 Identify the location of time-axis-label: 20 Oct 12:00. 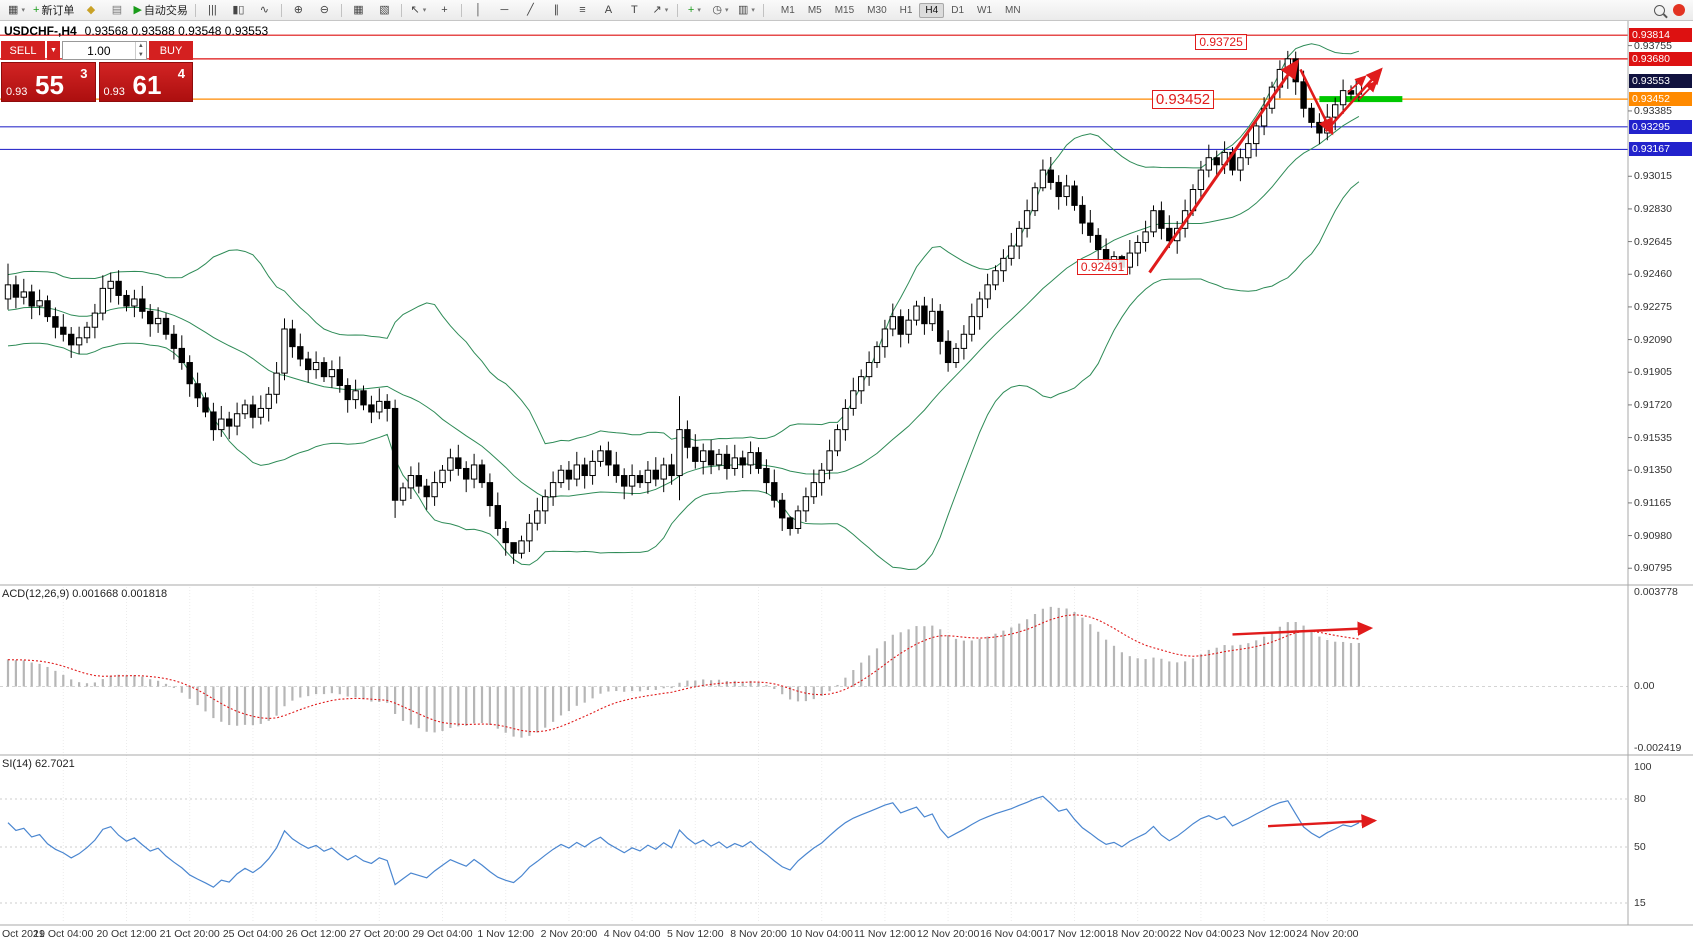
(126, 934).